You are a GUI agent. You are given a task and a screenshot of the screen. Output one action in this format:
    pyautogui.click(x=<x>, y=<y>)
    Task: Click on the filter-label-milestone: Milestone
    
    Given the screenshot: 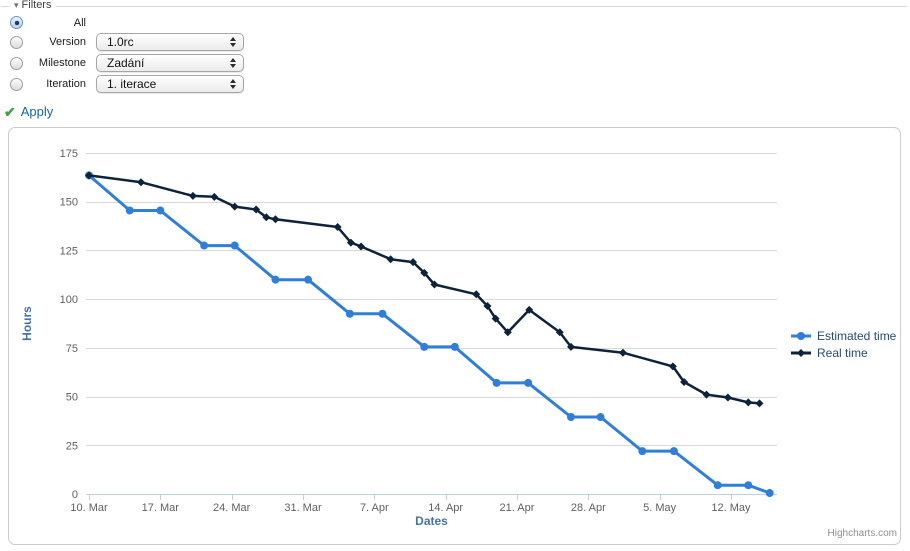 What is the action you would take?
    pyautogui.click(x=62, y=63)
    